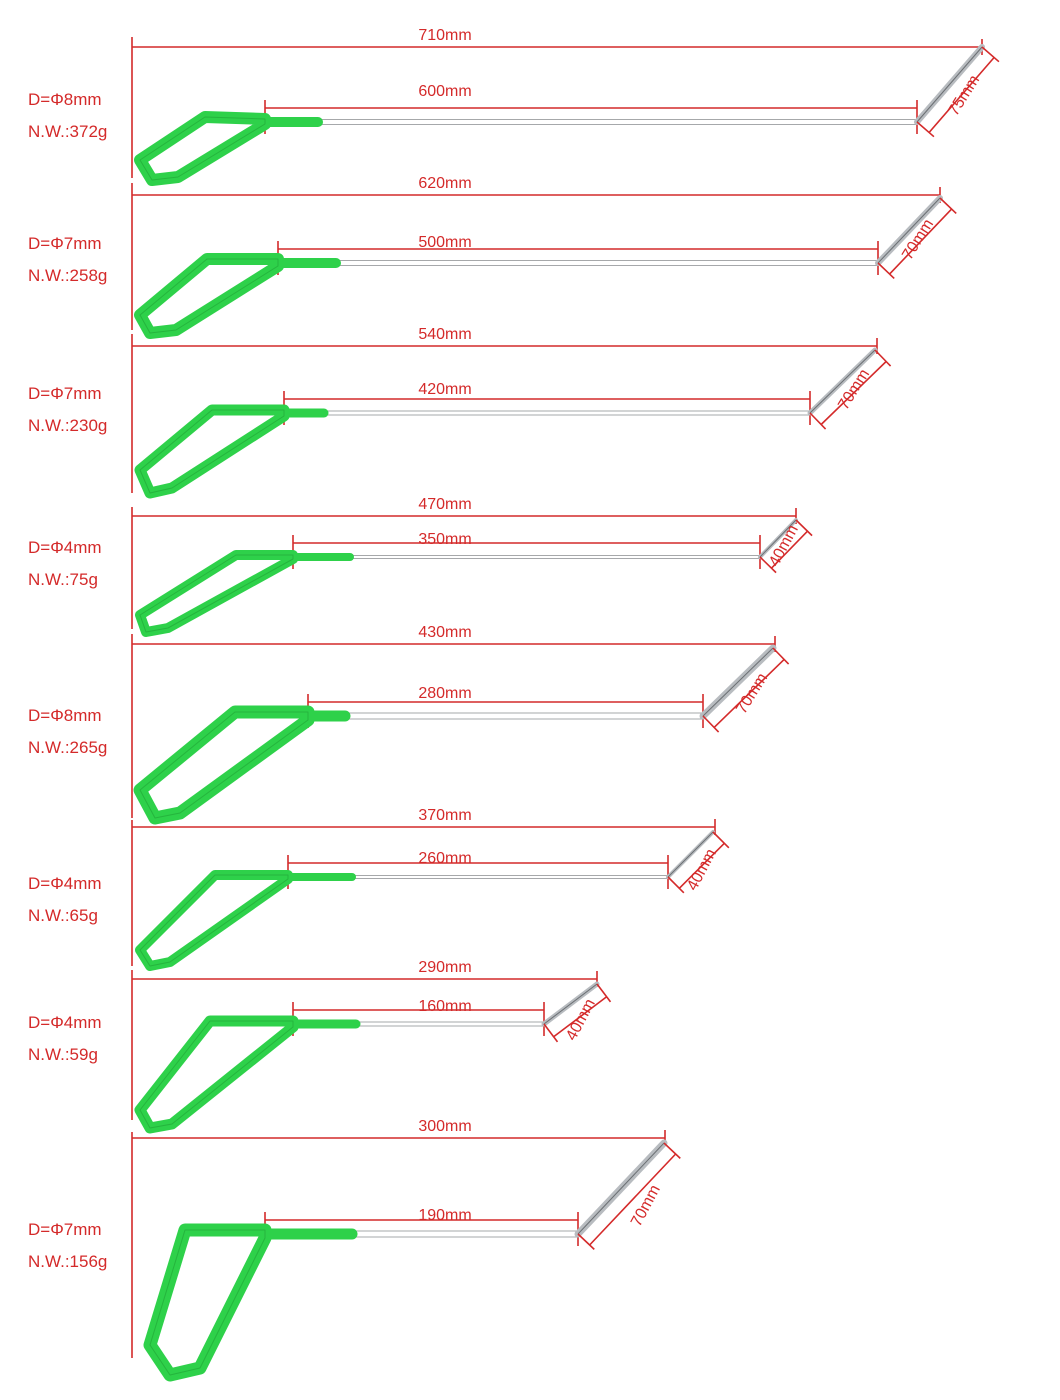  What do you see at coordinates (63, 579) in the screenshot?
I see `weight-label: N.W.:75g` at bounding box center [63, 579].